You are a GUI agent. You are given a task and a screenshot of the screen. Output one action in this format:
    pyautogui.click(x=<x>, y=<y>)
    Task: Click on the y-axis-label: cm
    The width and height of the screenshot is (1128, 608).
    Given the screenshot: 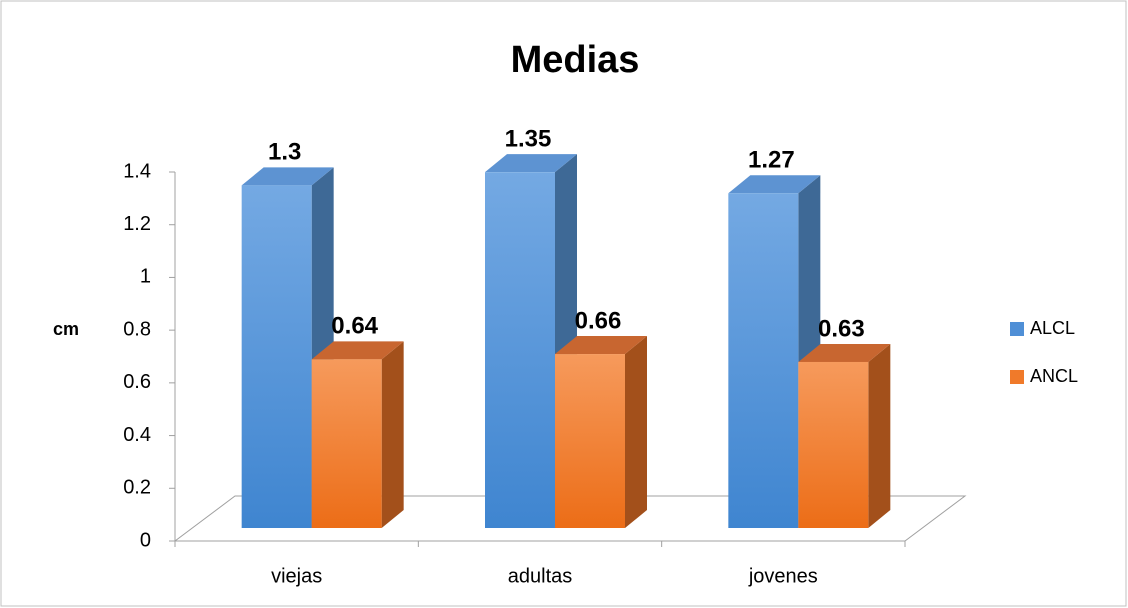 What is the action you would take?
    pyautogui.click(x=66, y=329)
    